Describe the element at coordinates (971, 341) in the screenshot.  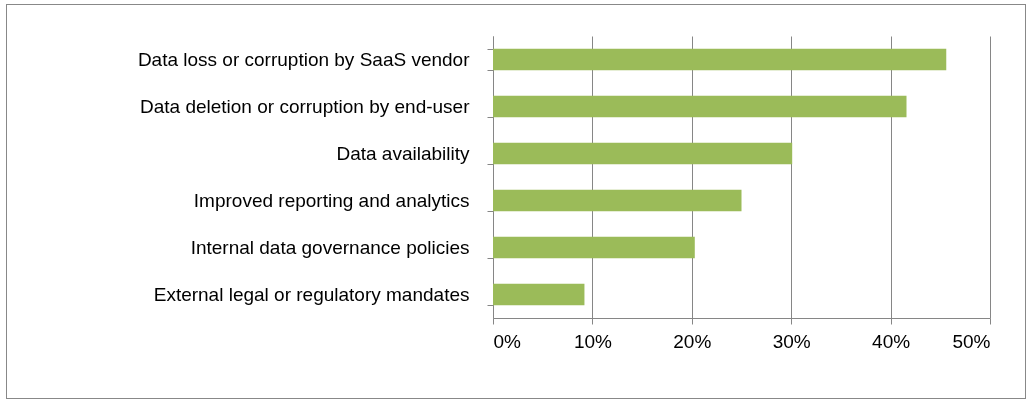
I see `x-tick-label: 50%` at that location.